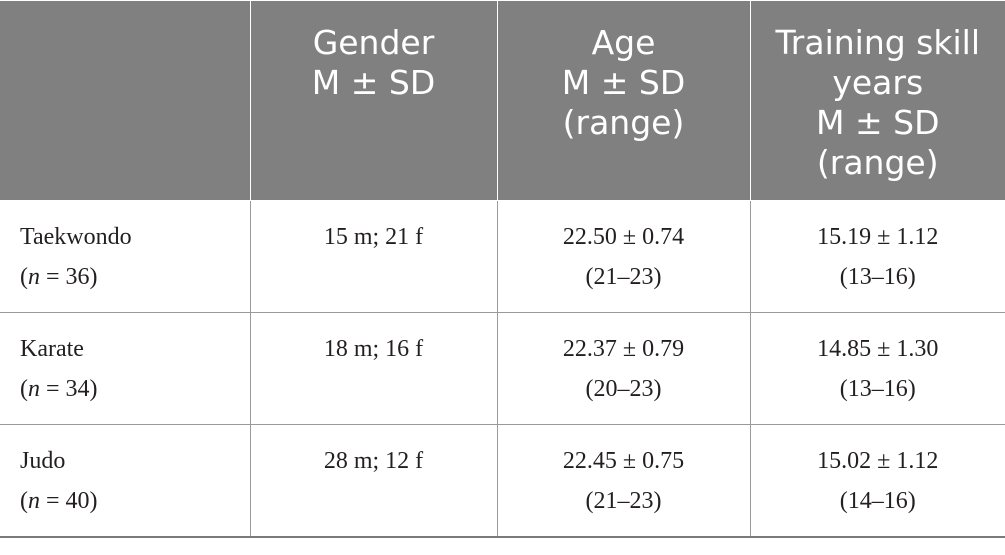 The image size is (1005, 555). I want to click on age-value: 22.45 ± 0.75, so click(623, 461).